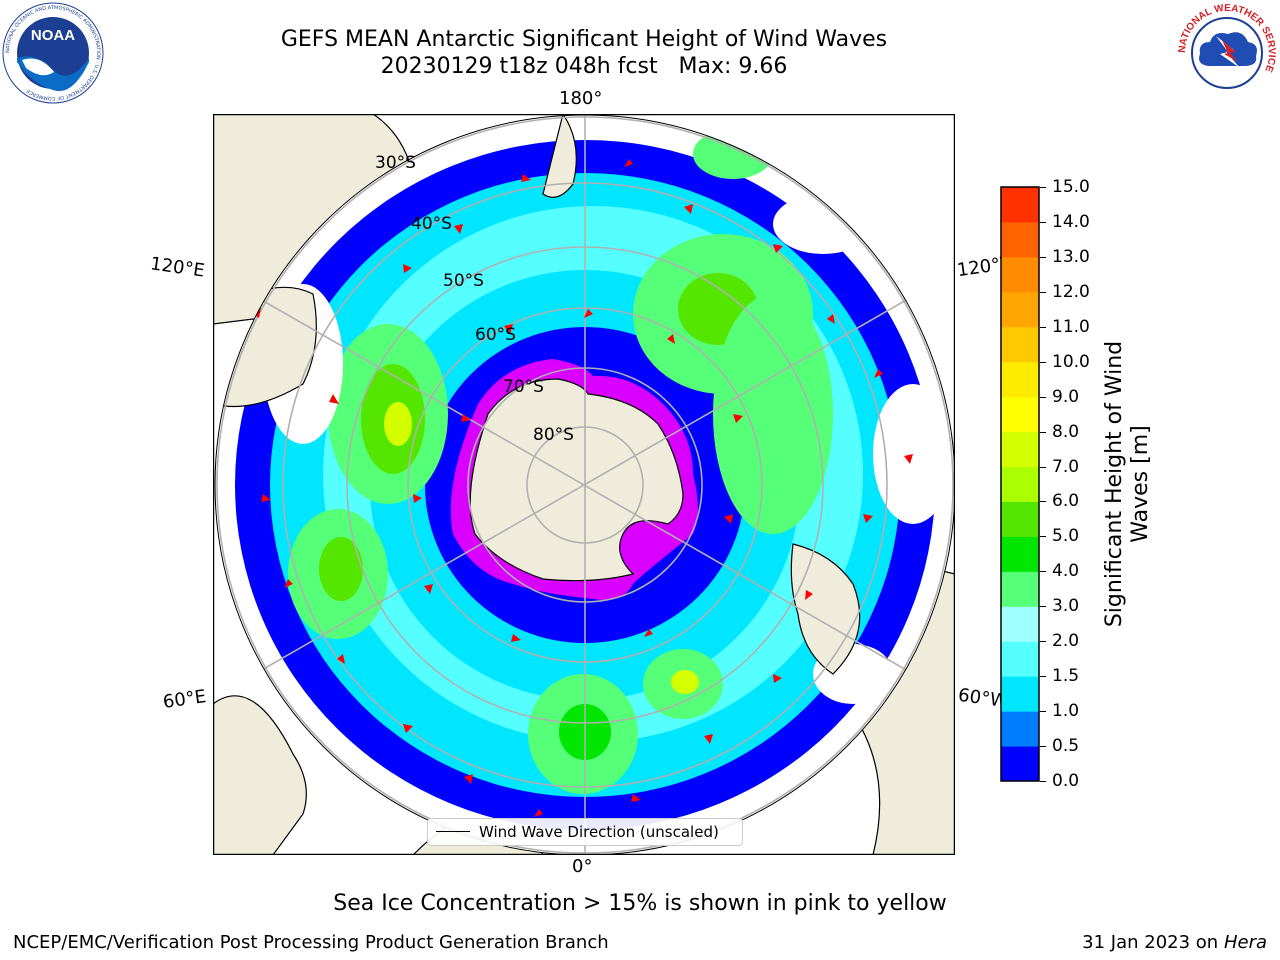  I want to click on colorbar-tick-label: 13.0, so click(1071, 257).